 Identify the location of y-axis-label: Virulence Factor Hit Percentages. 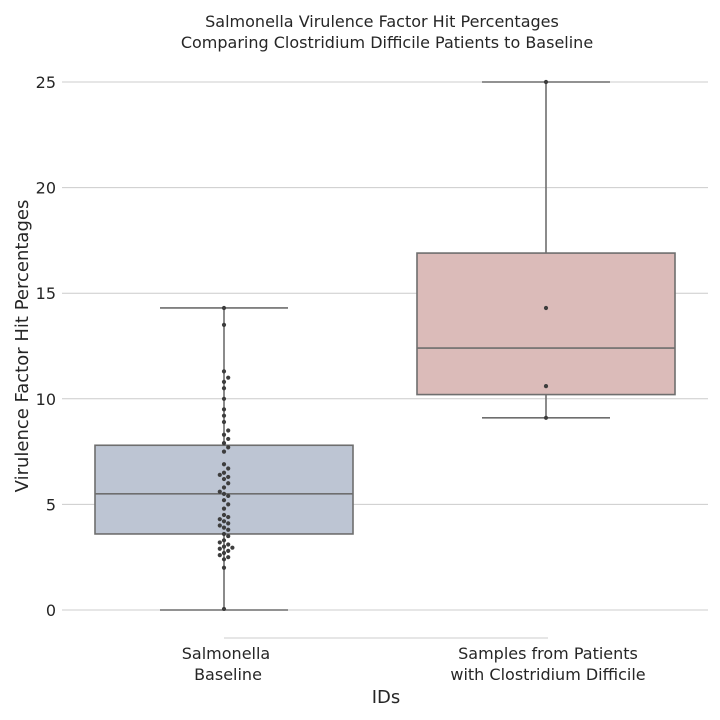
(22, 346).